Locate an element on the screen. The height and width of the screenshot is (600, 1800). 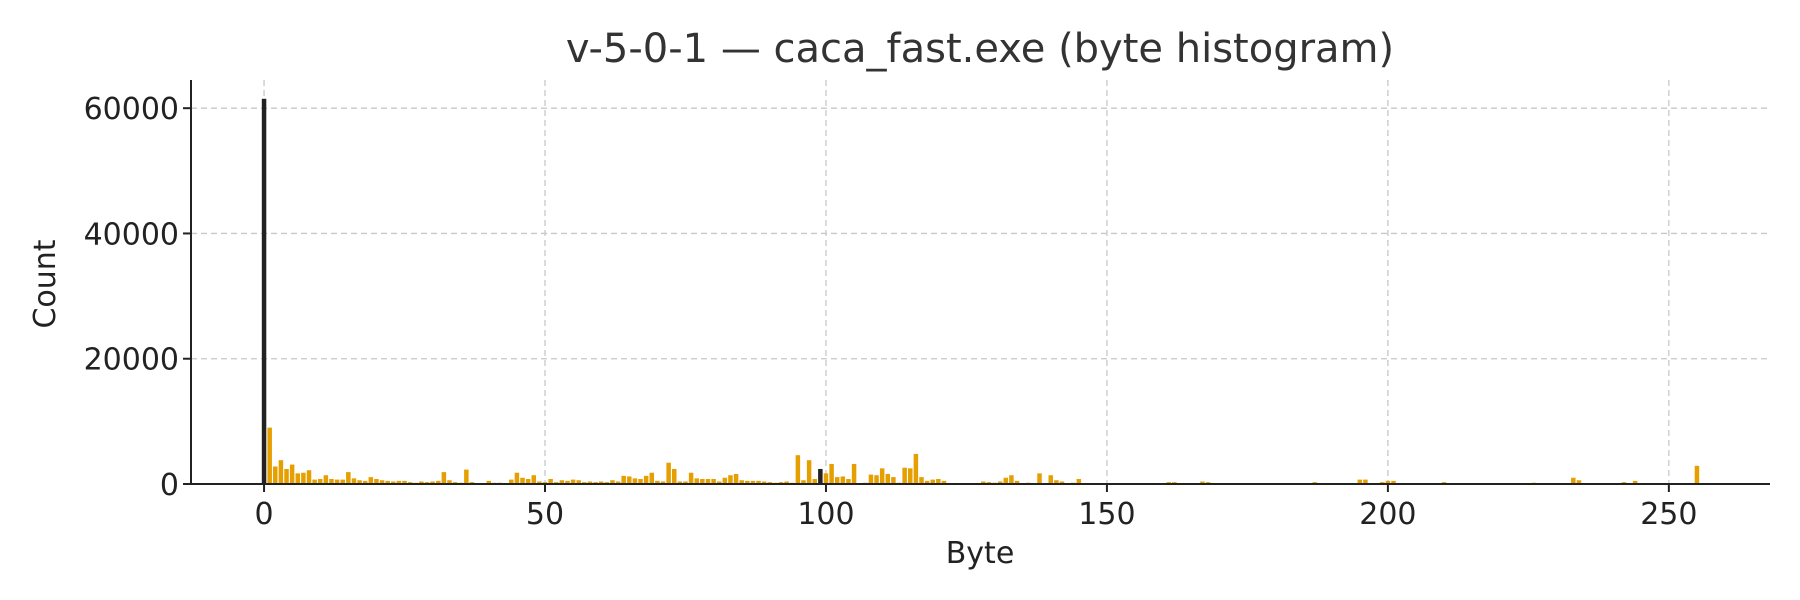
y-tick-label: 40000 is located at coordinates (131, 234).